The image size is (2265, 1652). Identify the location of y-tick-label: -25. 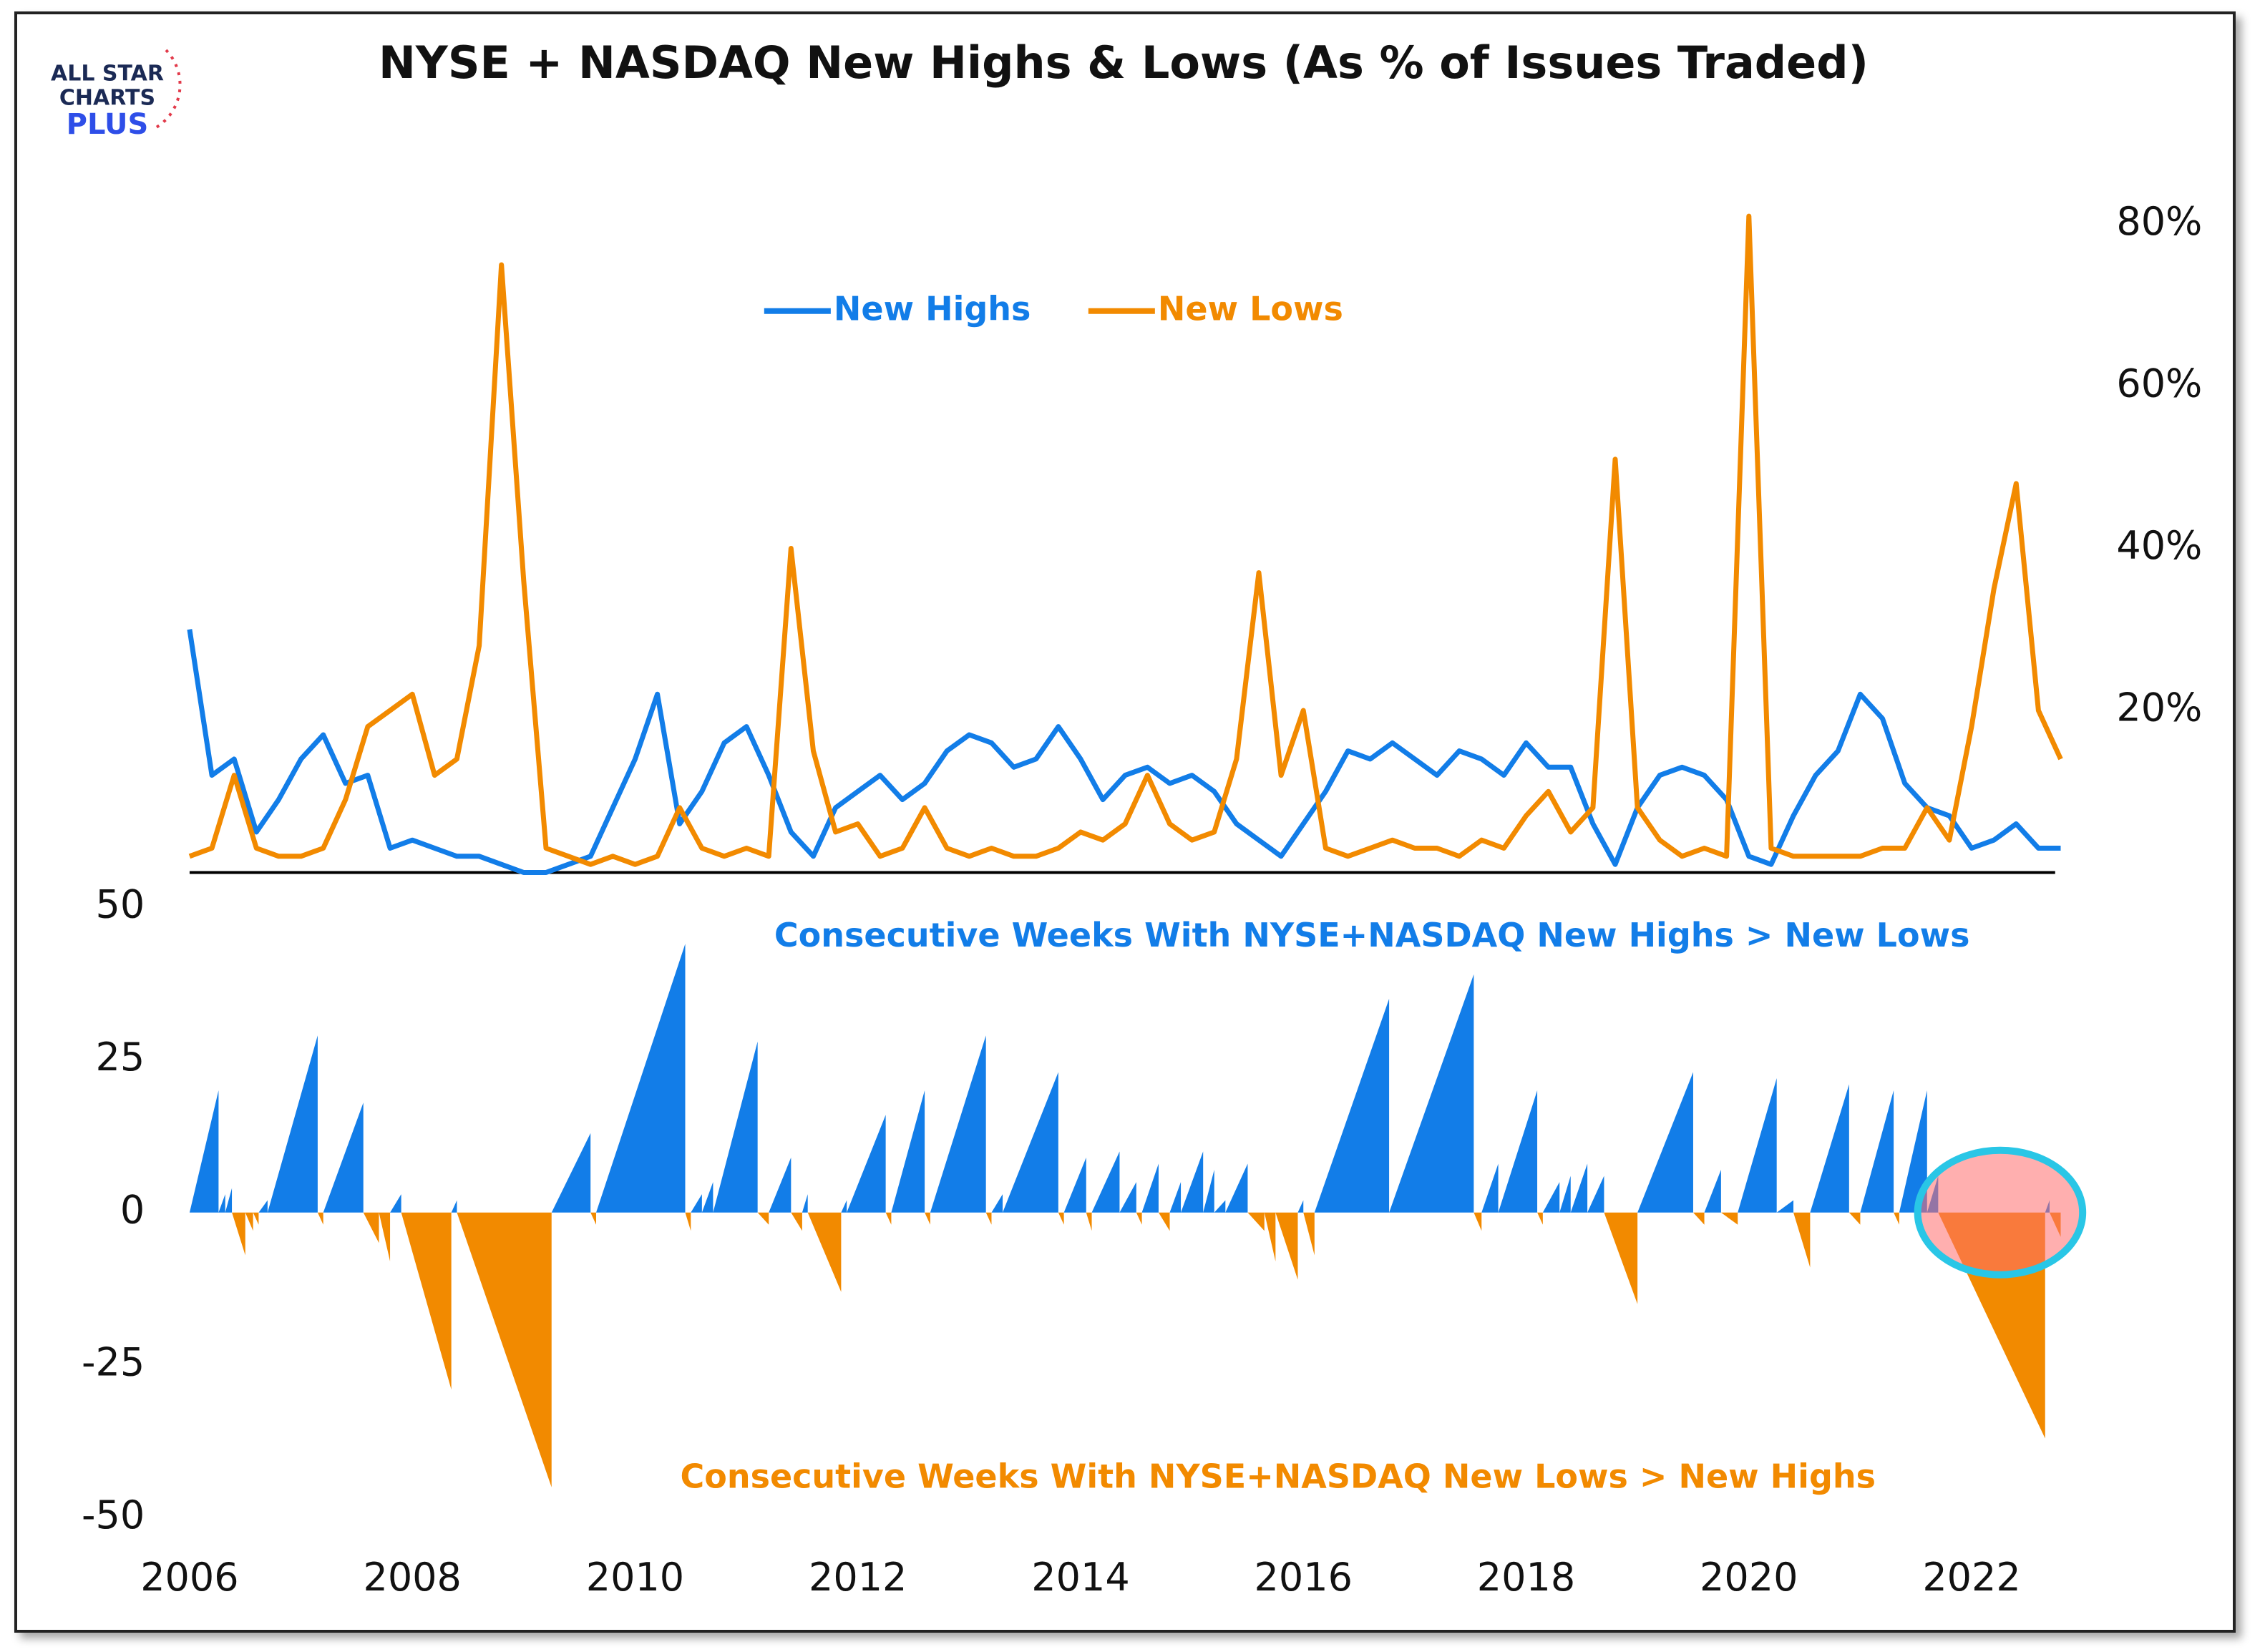
(113, 1362).